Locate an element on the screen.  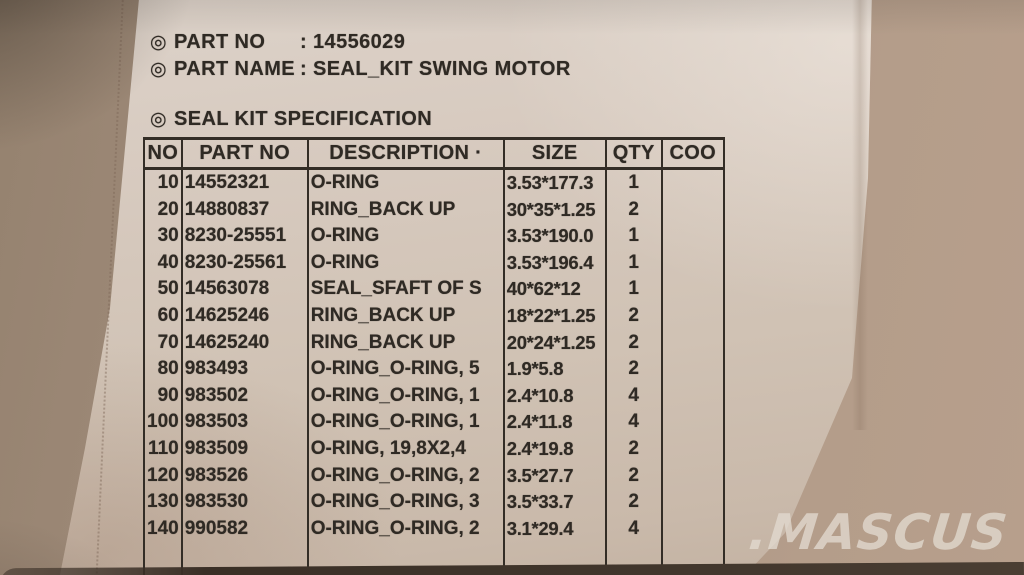
table-row: 90 983502 O-RING_O-RING, 1 2.4*10.8 4 is located at coordinates (434, 396).